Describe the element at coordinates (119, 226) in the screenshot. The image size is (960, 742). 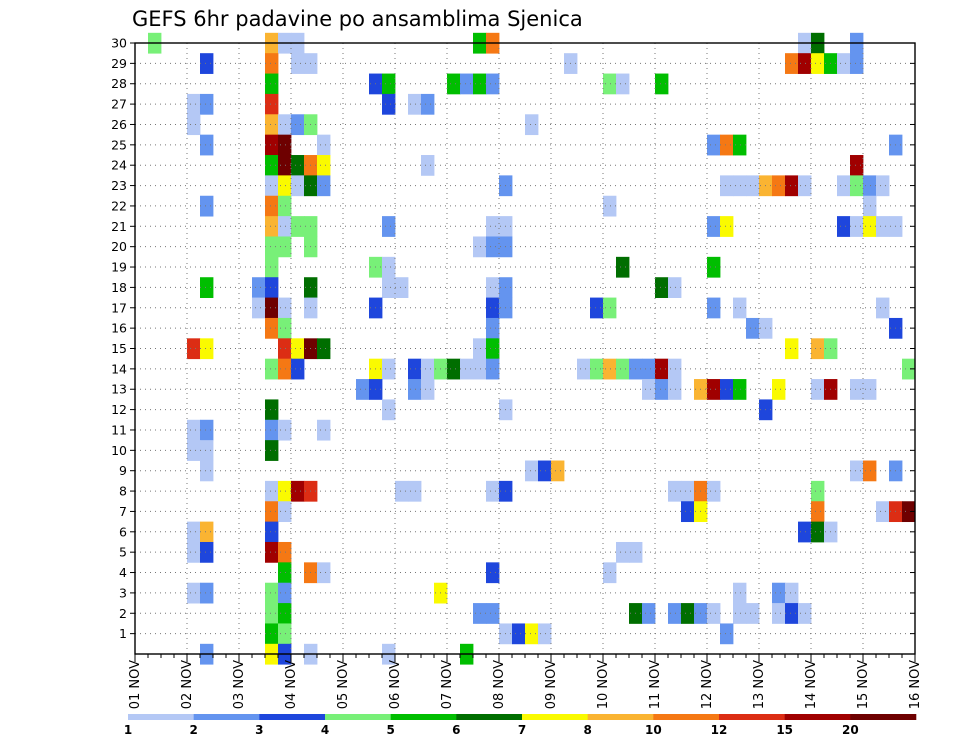
I see `y-tick-label: 21` at that location.